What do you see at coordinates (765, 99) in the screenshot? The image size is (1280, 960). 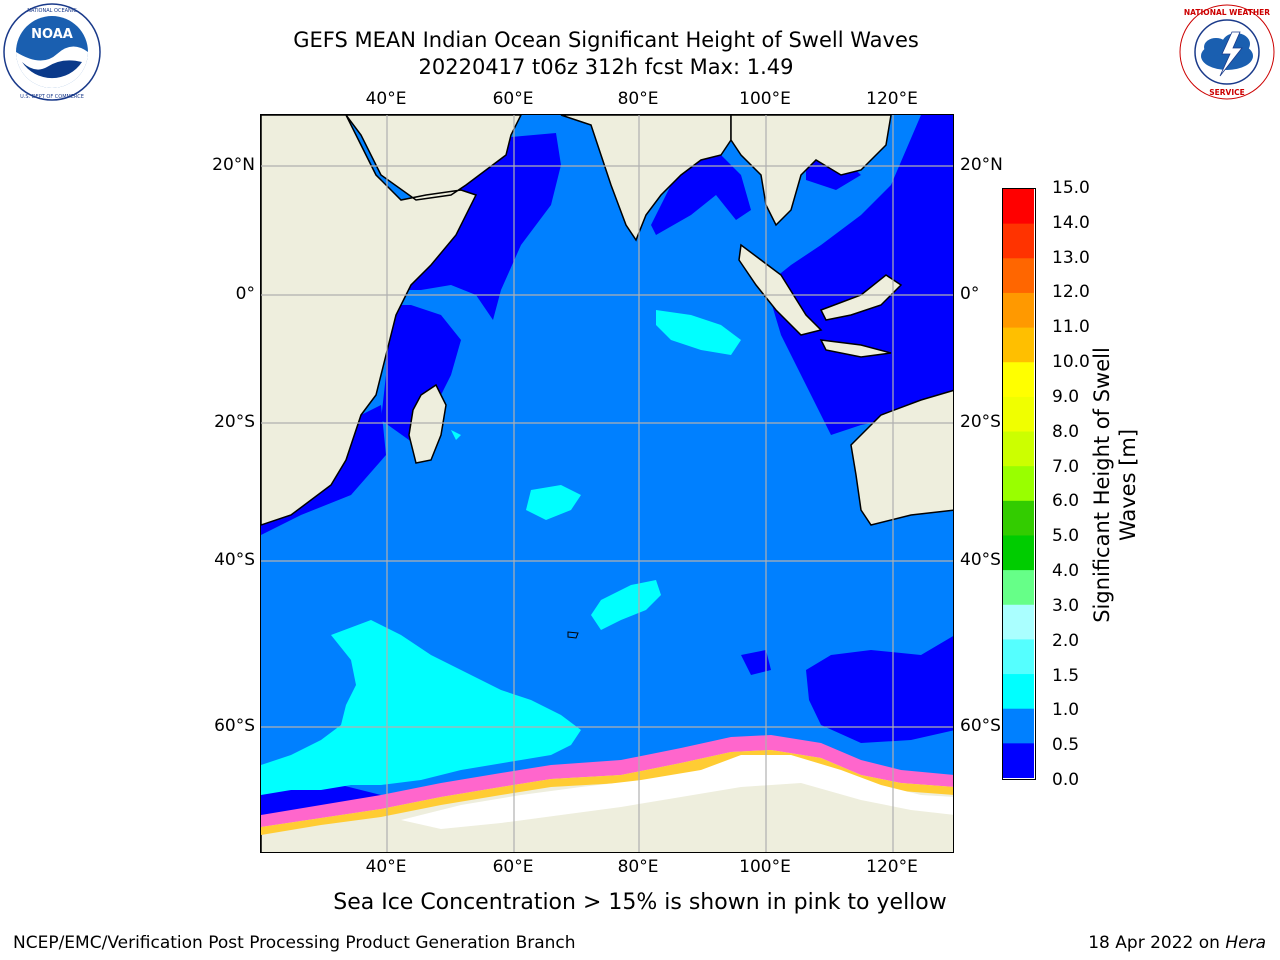 I see `lon-tick-top: 100°E` at bounding box center [765, 99].